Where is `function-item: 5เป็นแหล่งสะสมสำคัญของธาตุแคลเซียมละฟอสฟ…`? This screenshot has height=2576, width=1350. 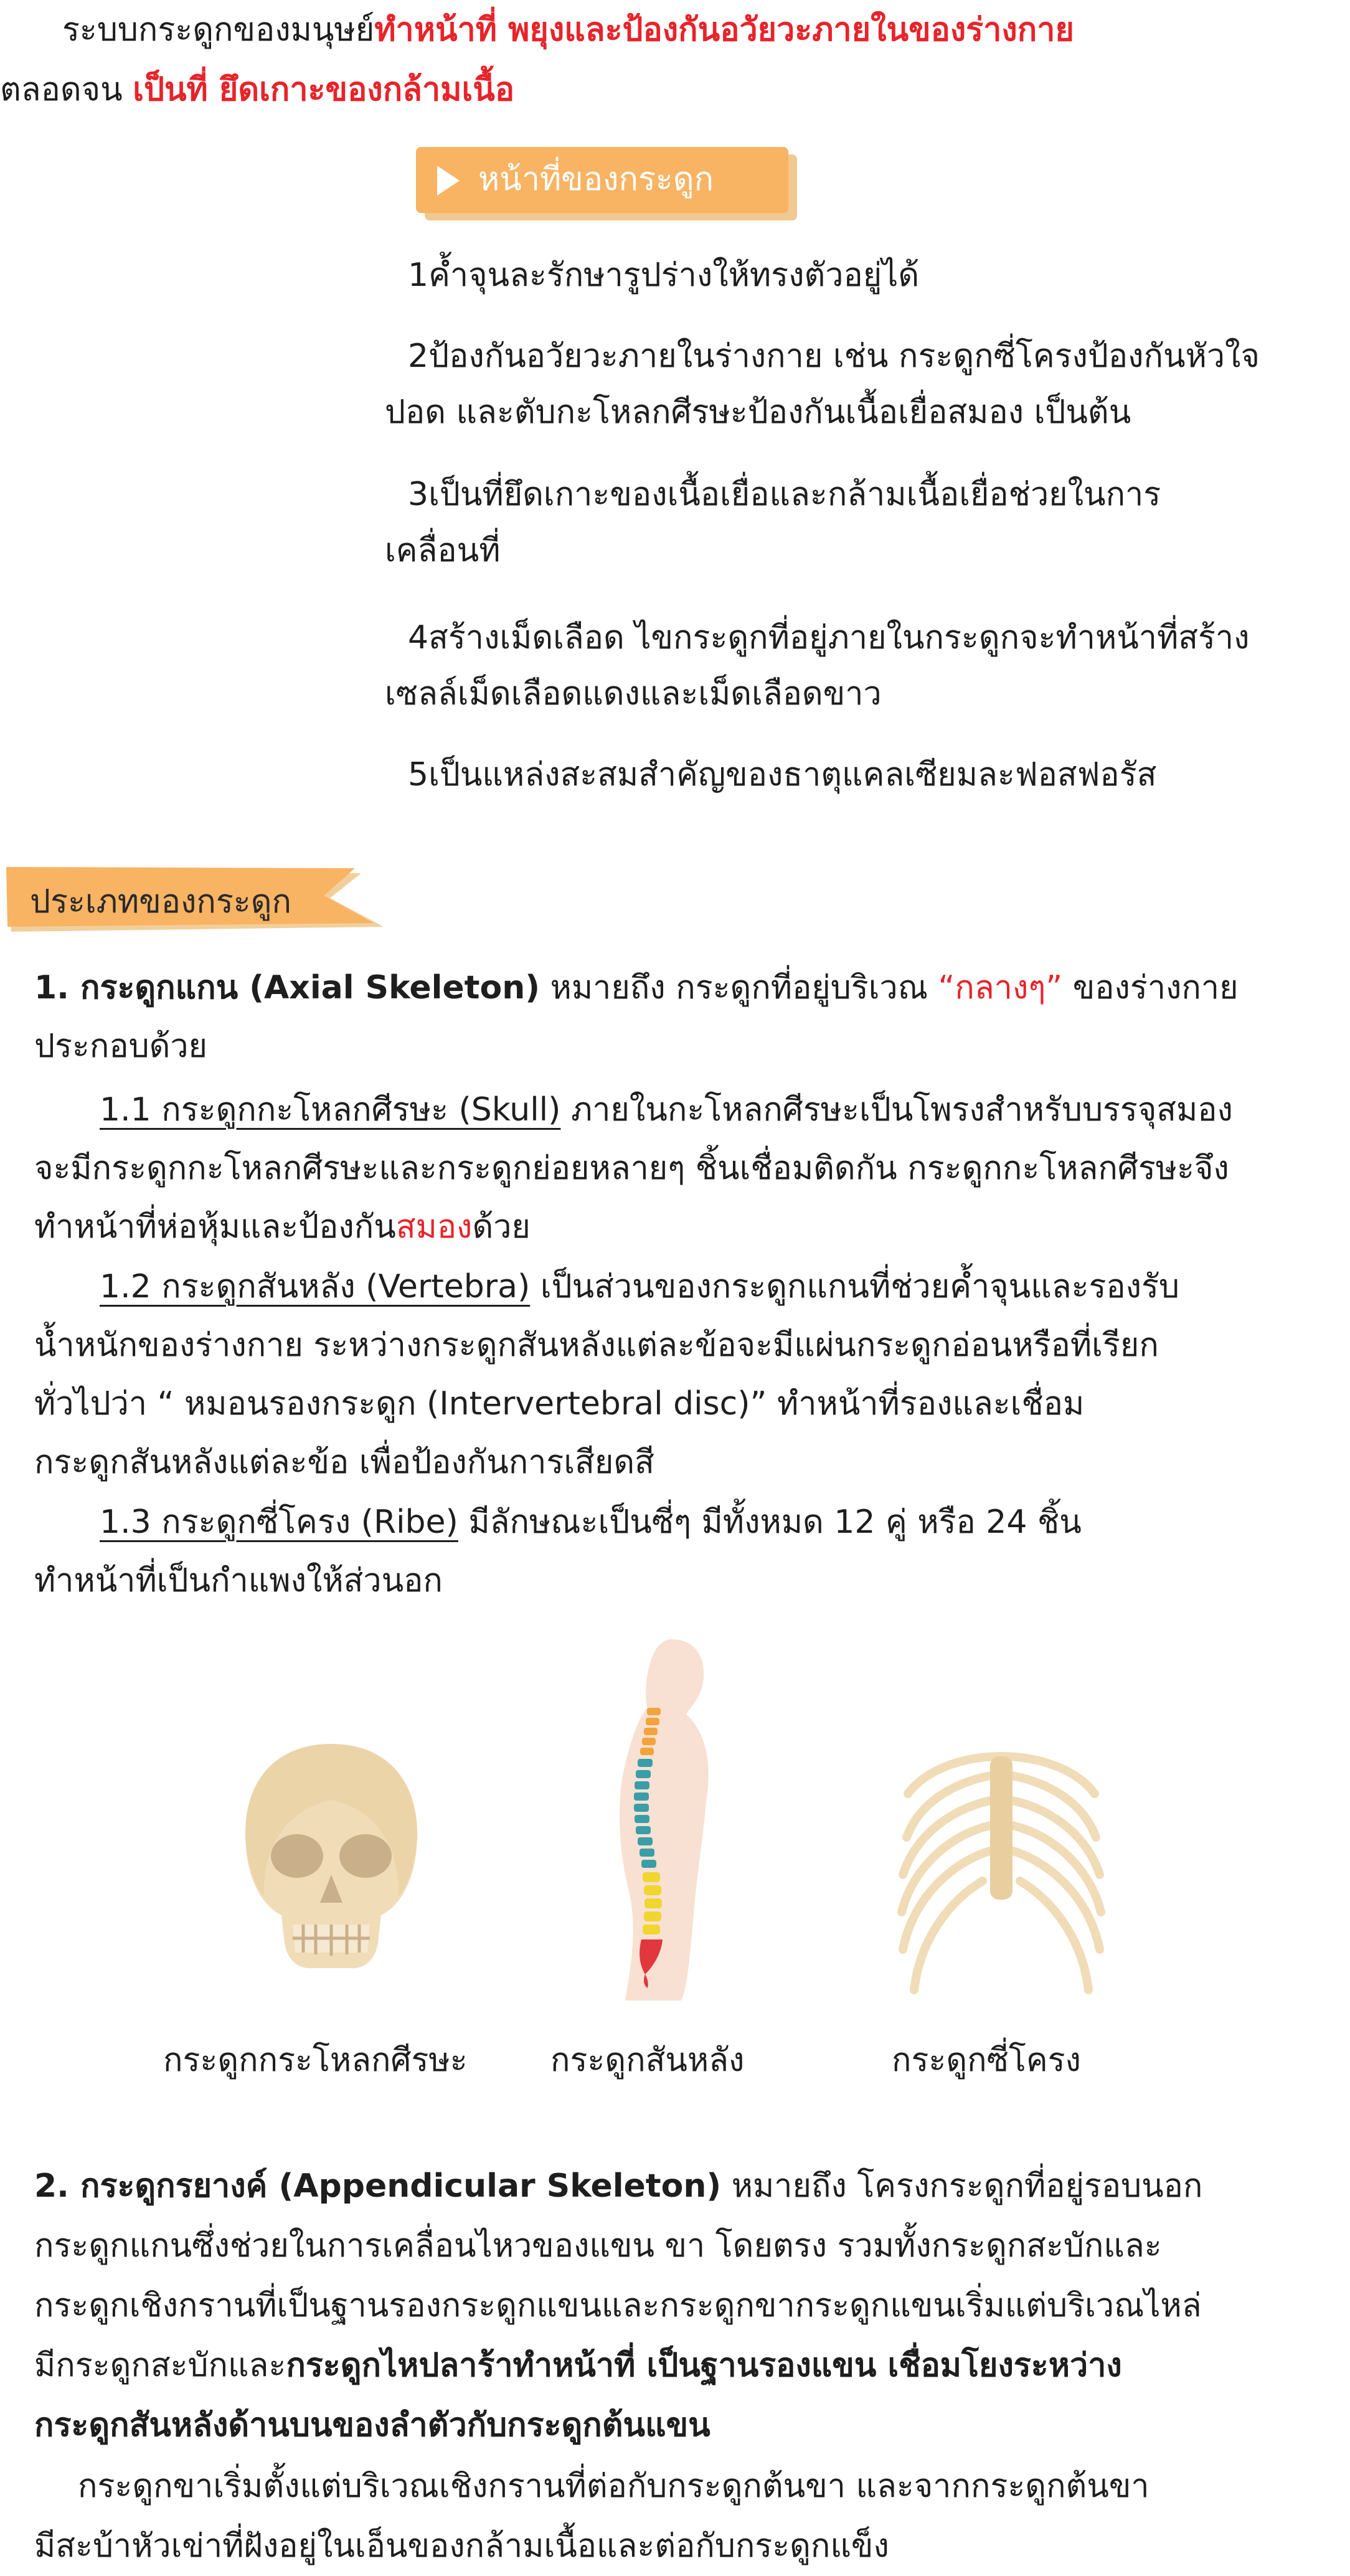
function-item: 5เป็นแหล่งสะสมสำคัญของธาตุแคลเซียมละฟอสฟ… is located at coordinates (782, 774).